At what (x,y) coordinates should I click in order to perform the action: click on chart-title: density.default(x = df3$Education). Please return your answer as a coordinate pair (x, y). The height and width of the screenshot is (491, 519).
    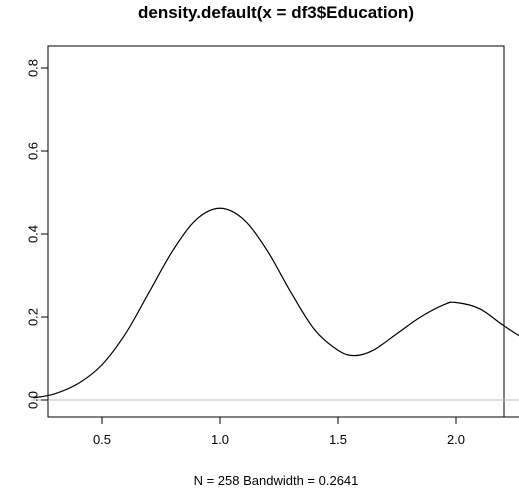
    Looking at the image, I should click on (276, 12).